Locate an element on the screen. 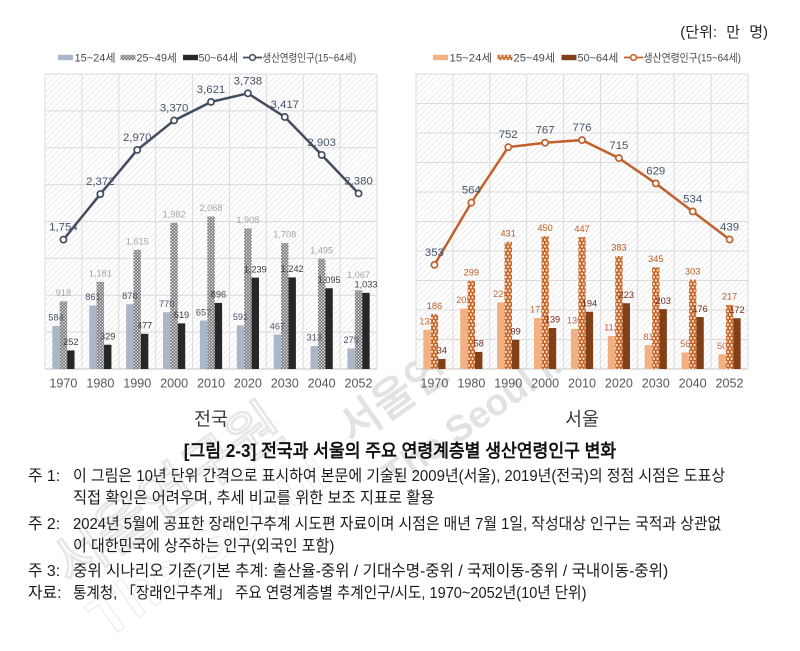  svg-text: 313 is located at coordinates (314, 338).